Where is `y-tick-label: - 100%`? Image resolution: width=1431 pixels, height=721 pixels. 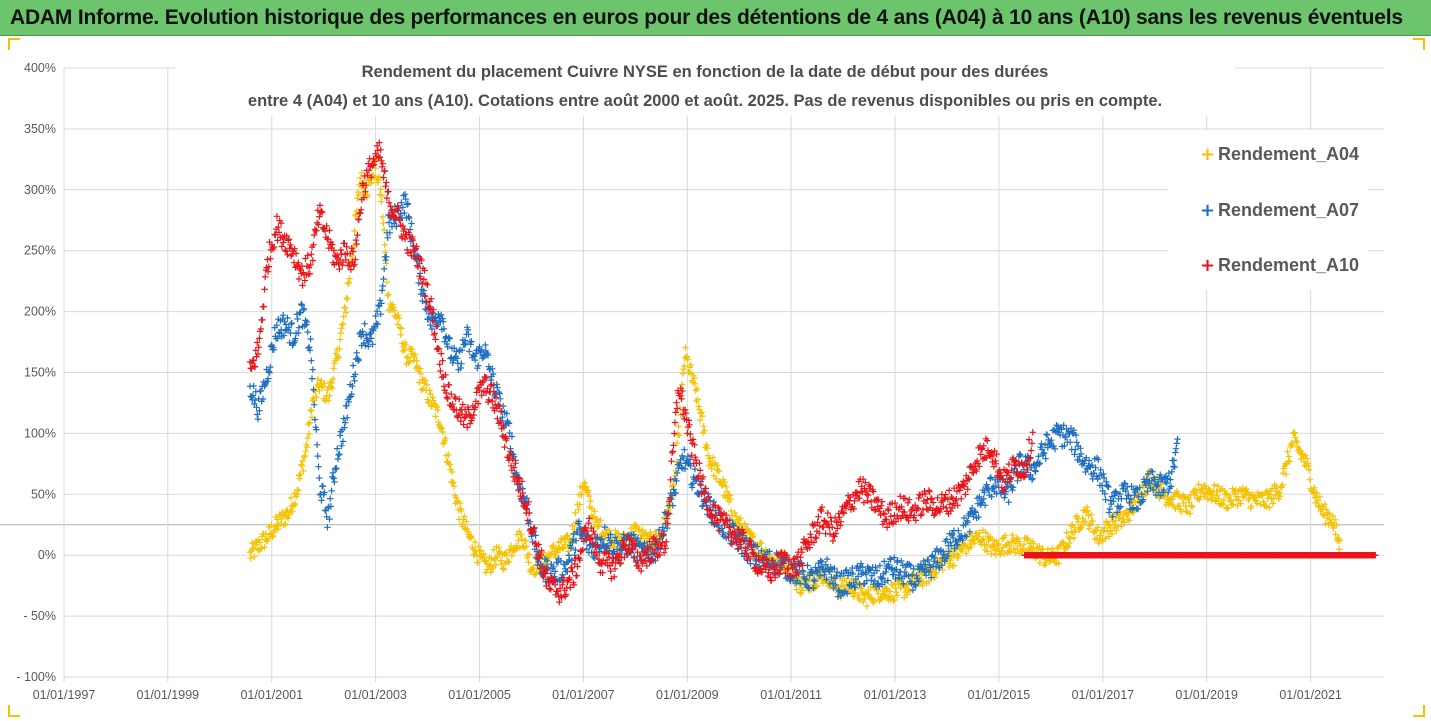
y-tick-label: - 100% is located at coordinates (36, 677).